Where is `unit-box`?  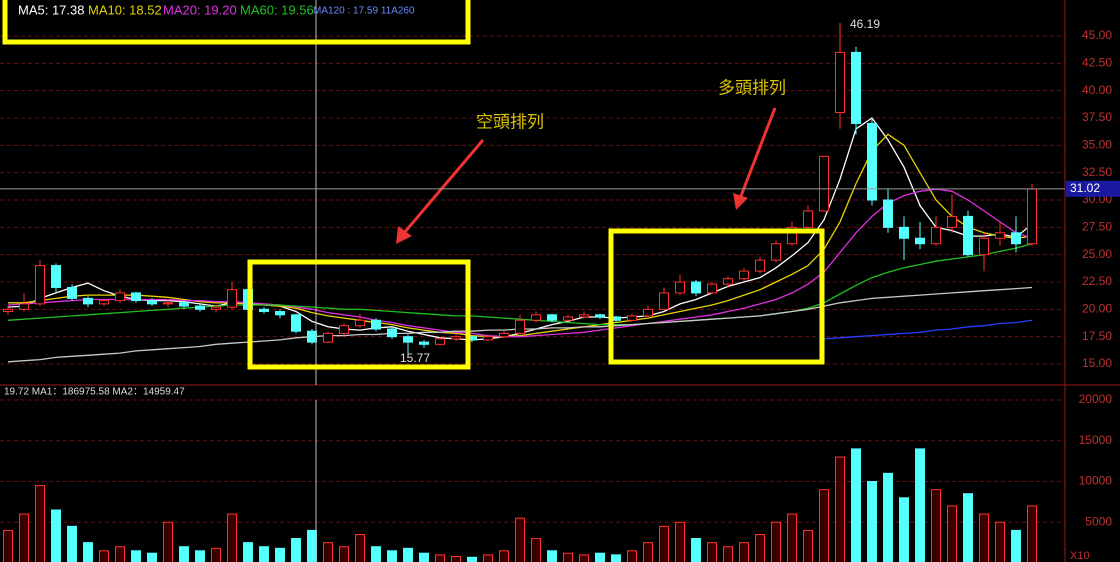
unit-box is located at coordinates (1093, 555).